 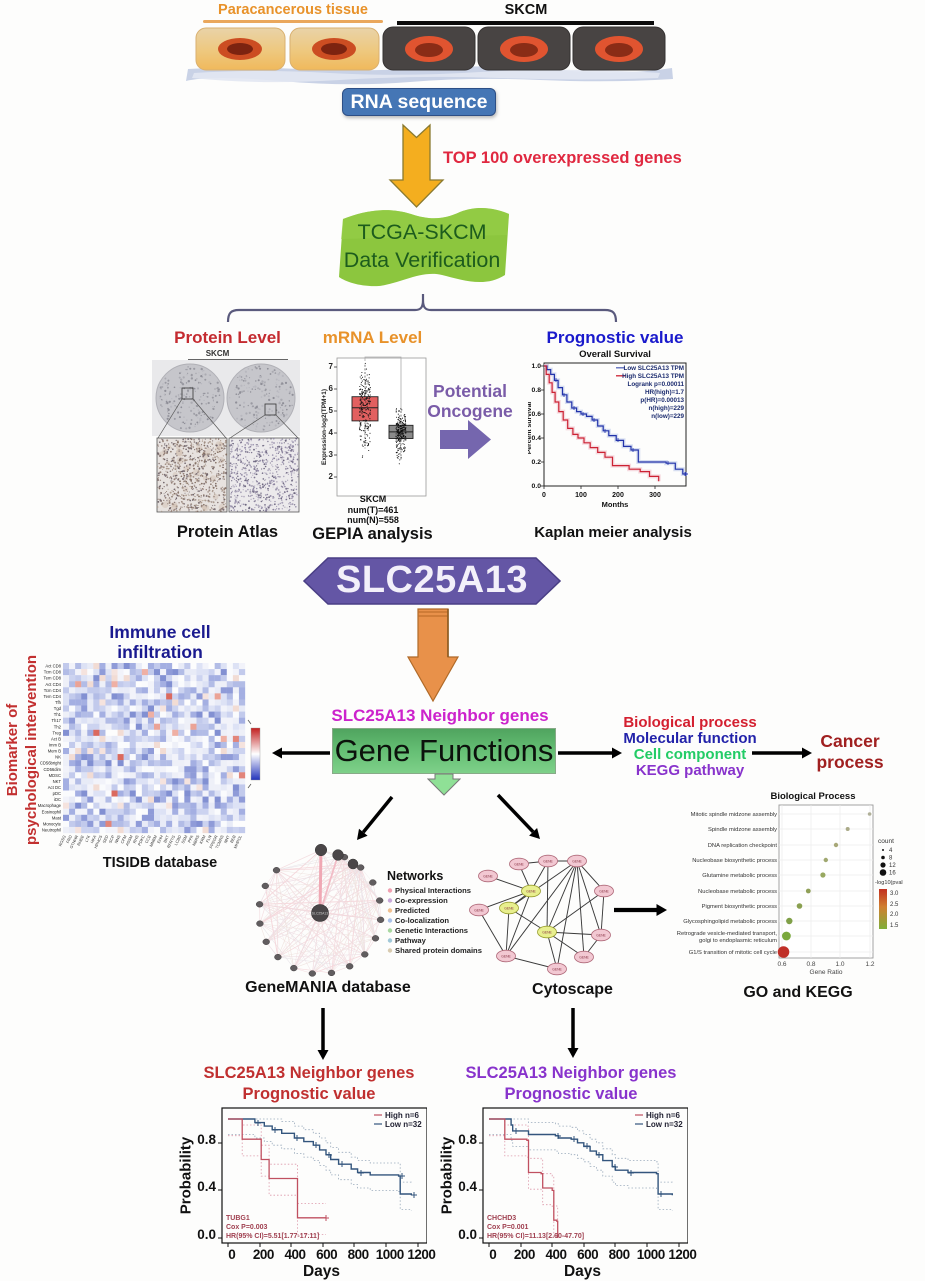 I want to click on svg-text:Nucleobase biosynthetic proces: Nucleobase biosynthetic process, so click(x=734, y=861).